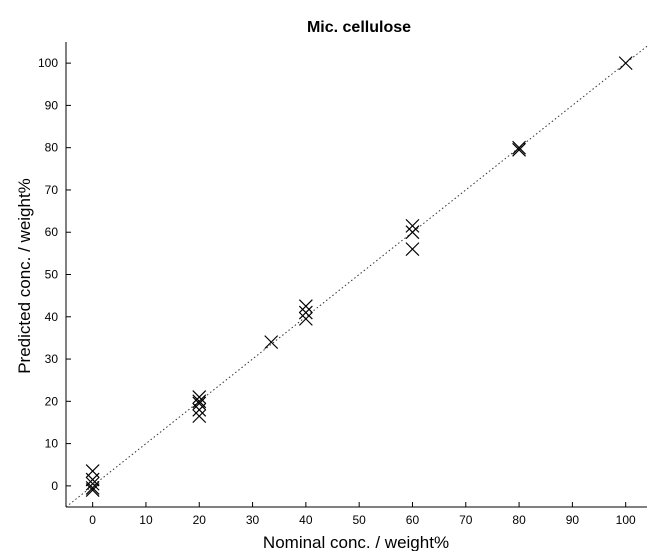 The image size is (648, 551). What do you see at coordinates (626, 520) in the screenshot?
I see `x-tick-label: 100` at bounding box center [626, 520].